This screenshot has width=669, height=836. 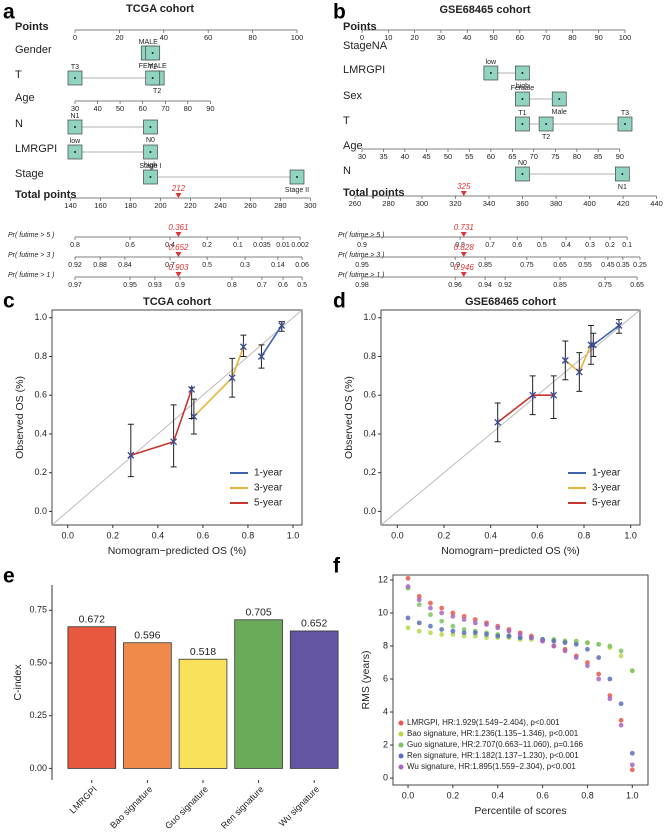 I want to click on row-label: Points, so click(x=360, y=27).